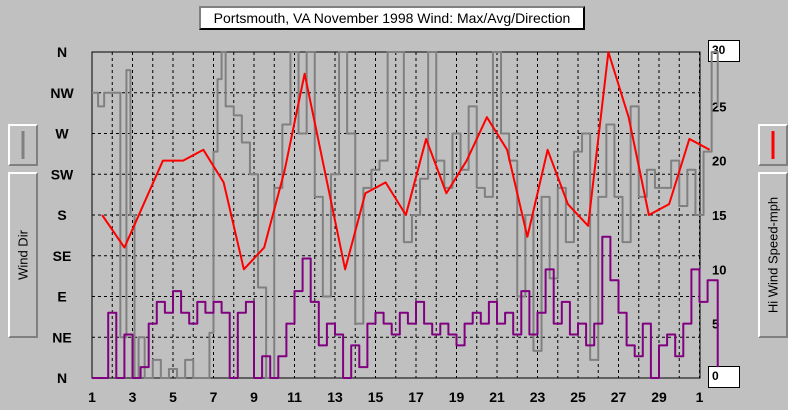 This screenshot has height=410, width=788. What do you see at coordinates (619, 397) in the screenshot?
I see `x-tick-label: 27` at bounding box center [619, 397].